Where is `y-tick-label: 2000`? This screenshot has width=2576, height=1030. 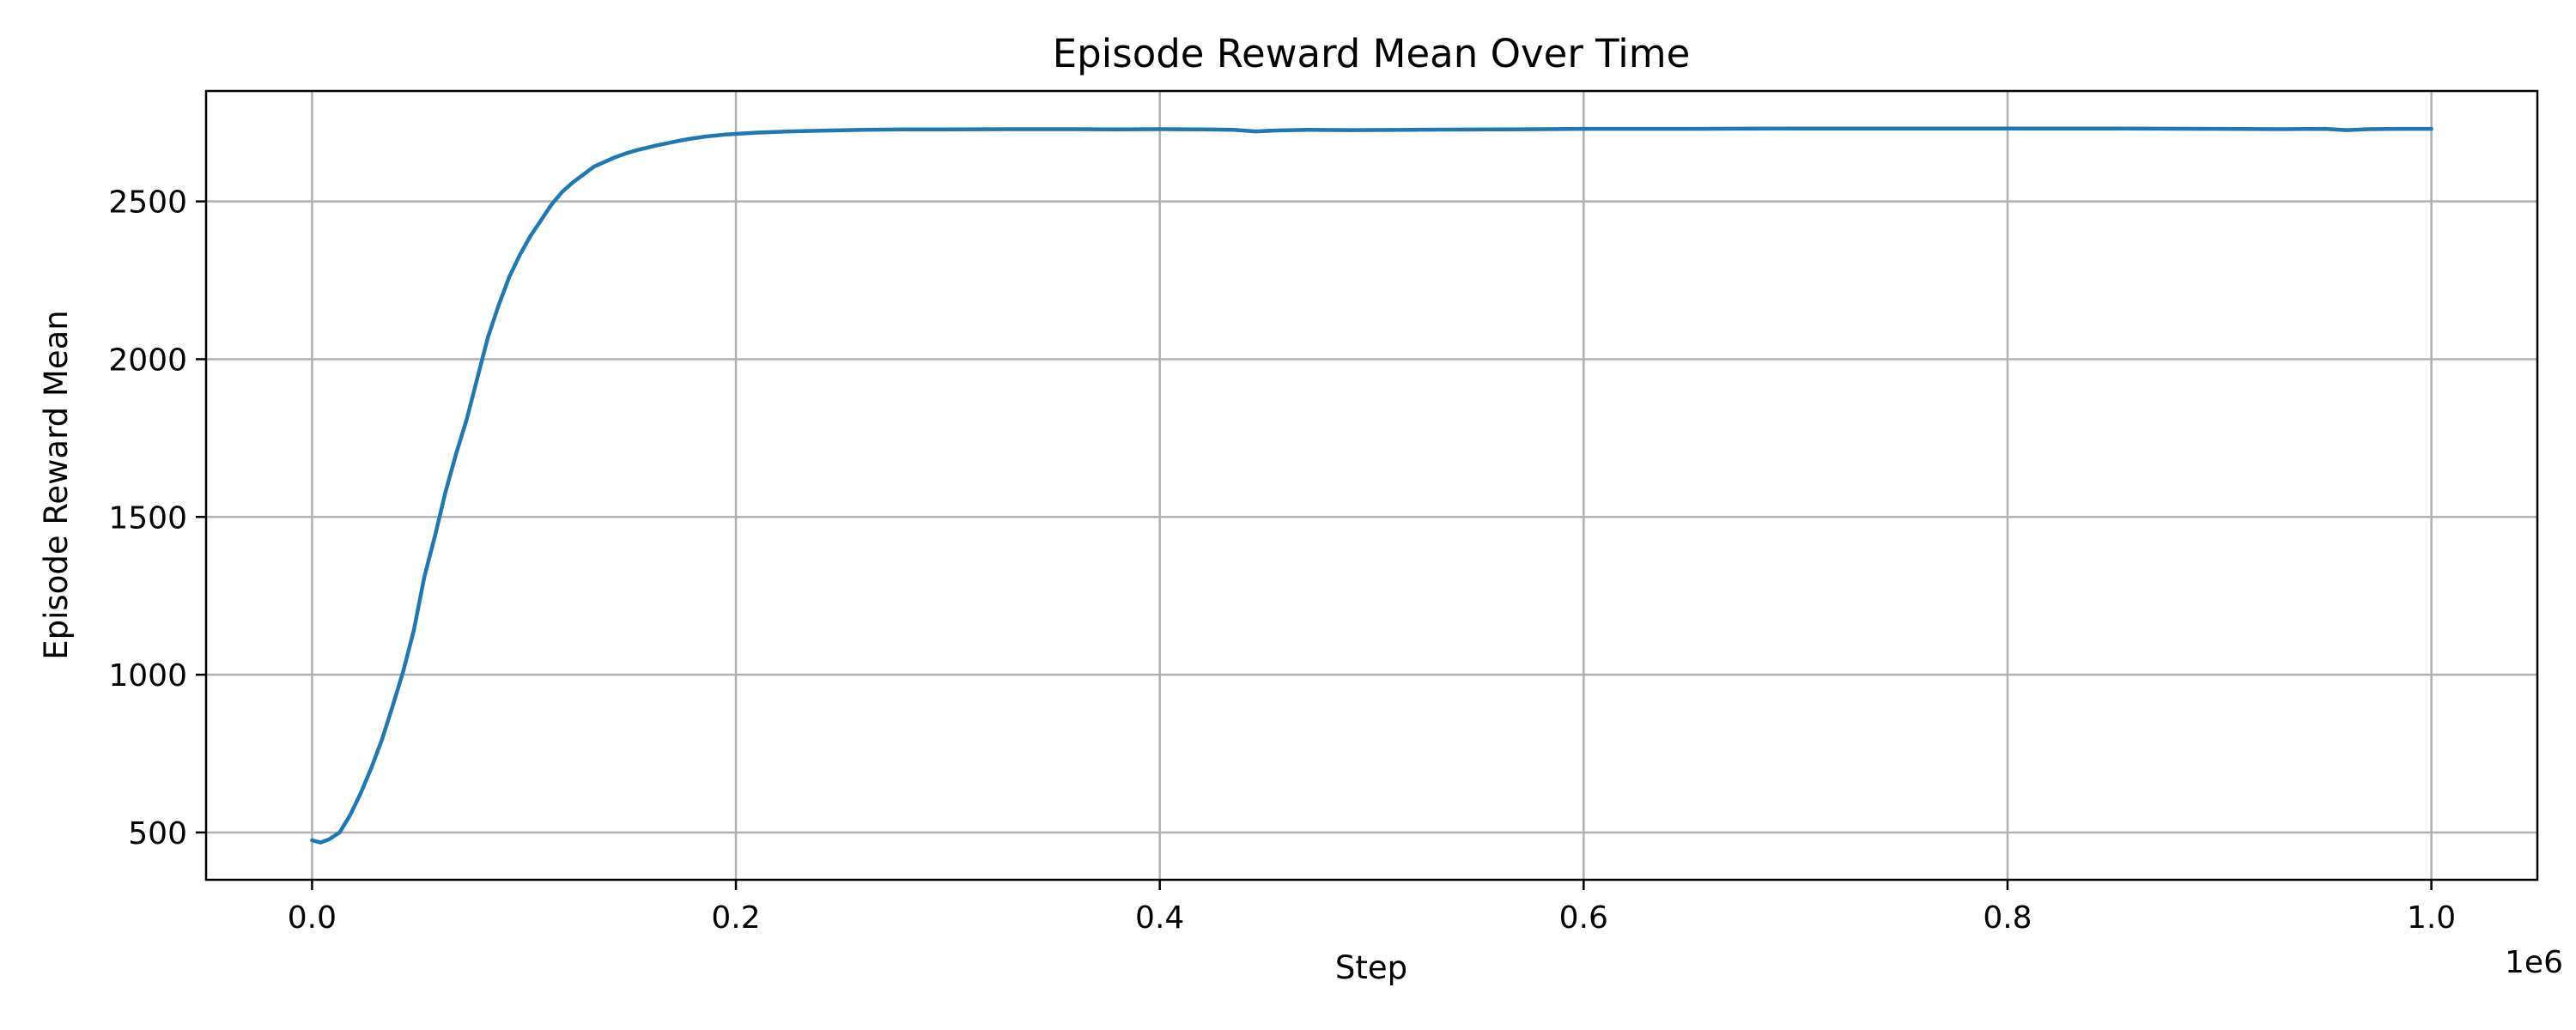
y-tick-label: 2000 is located at coordinates (148, 360).